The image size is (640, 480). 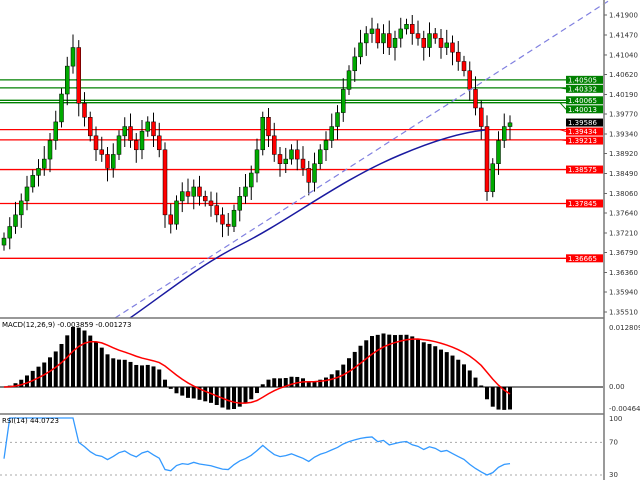 I want to click on macd-signal-line, so click(x=257, y=371).